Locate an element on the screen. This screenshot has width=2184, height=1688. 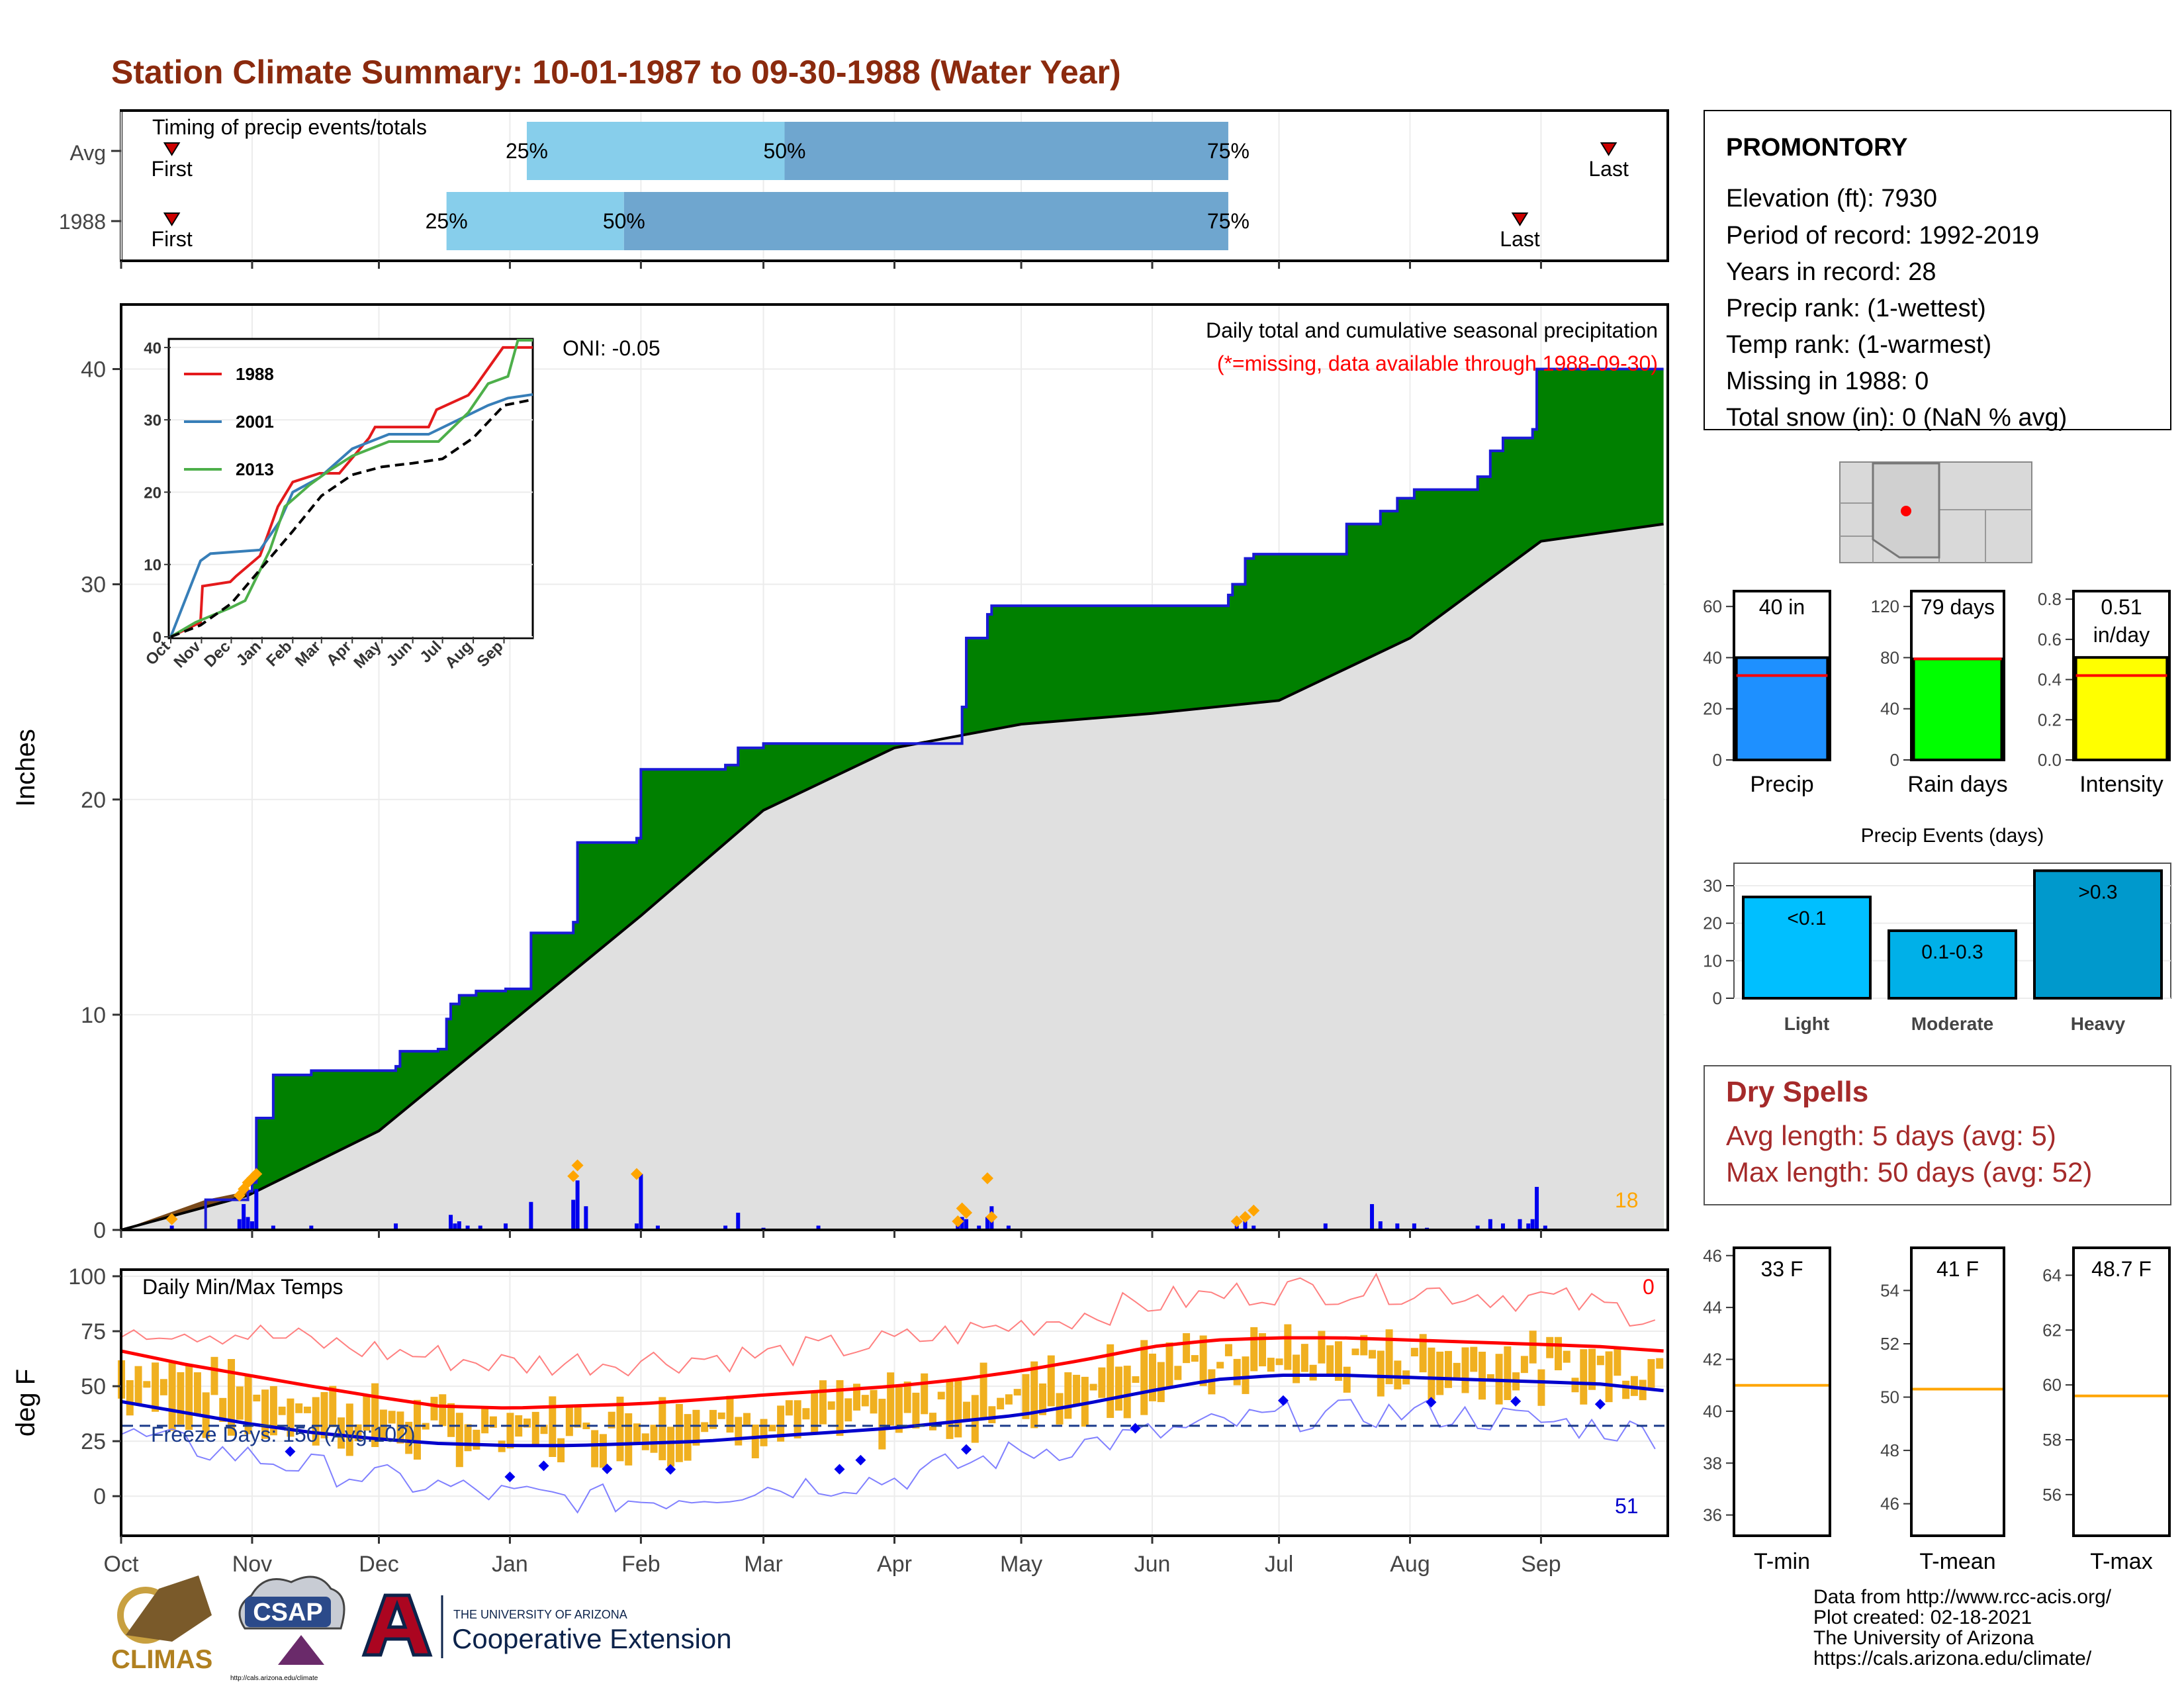
total-rain-days-category-label: Rain days is located at coordinates (1957, 784).